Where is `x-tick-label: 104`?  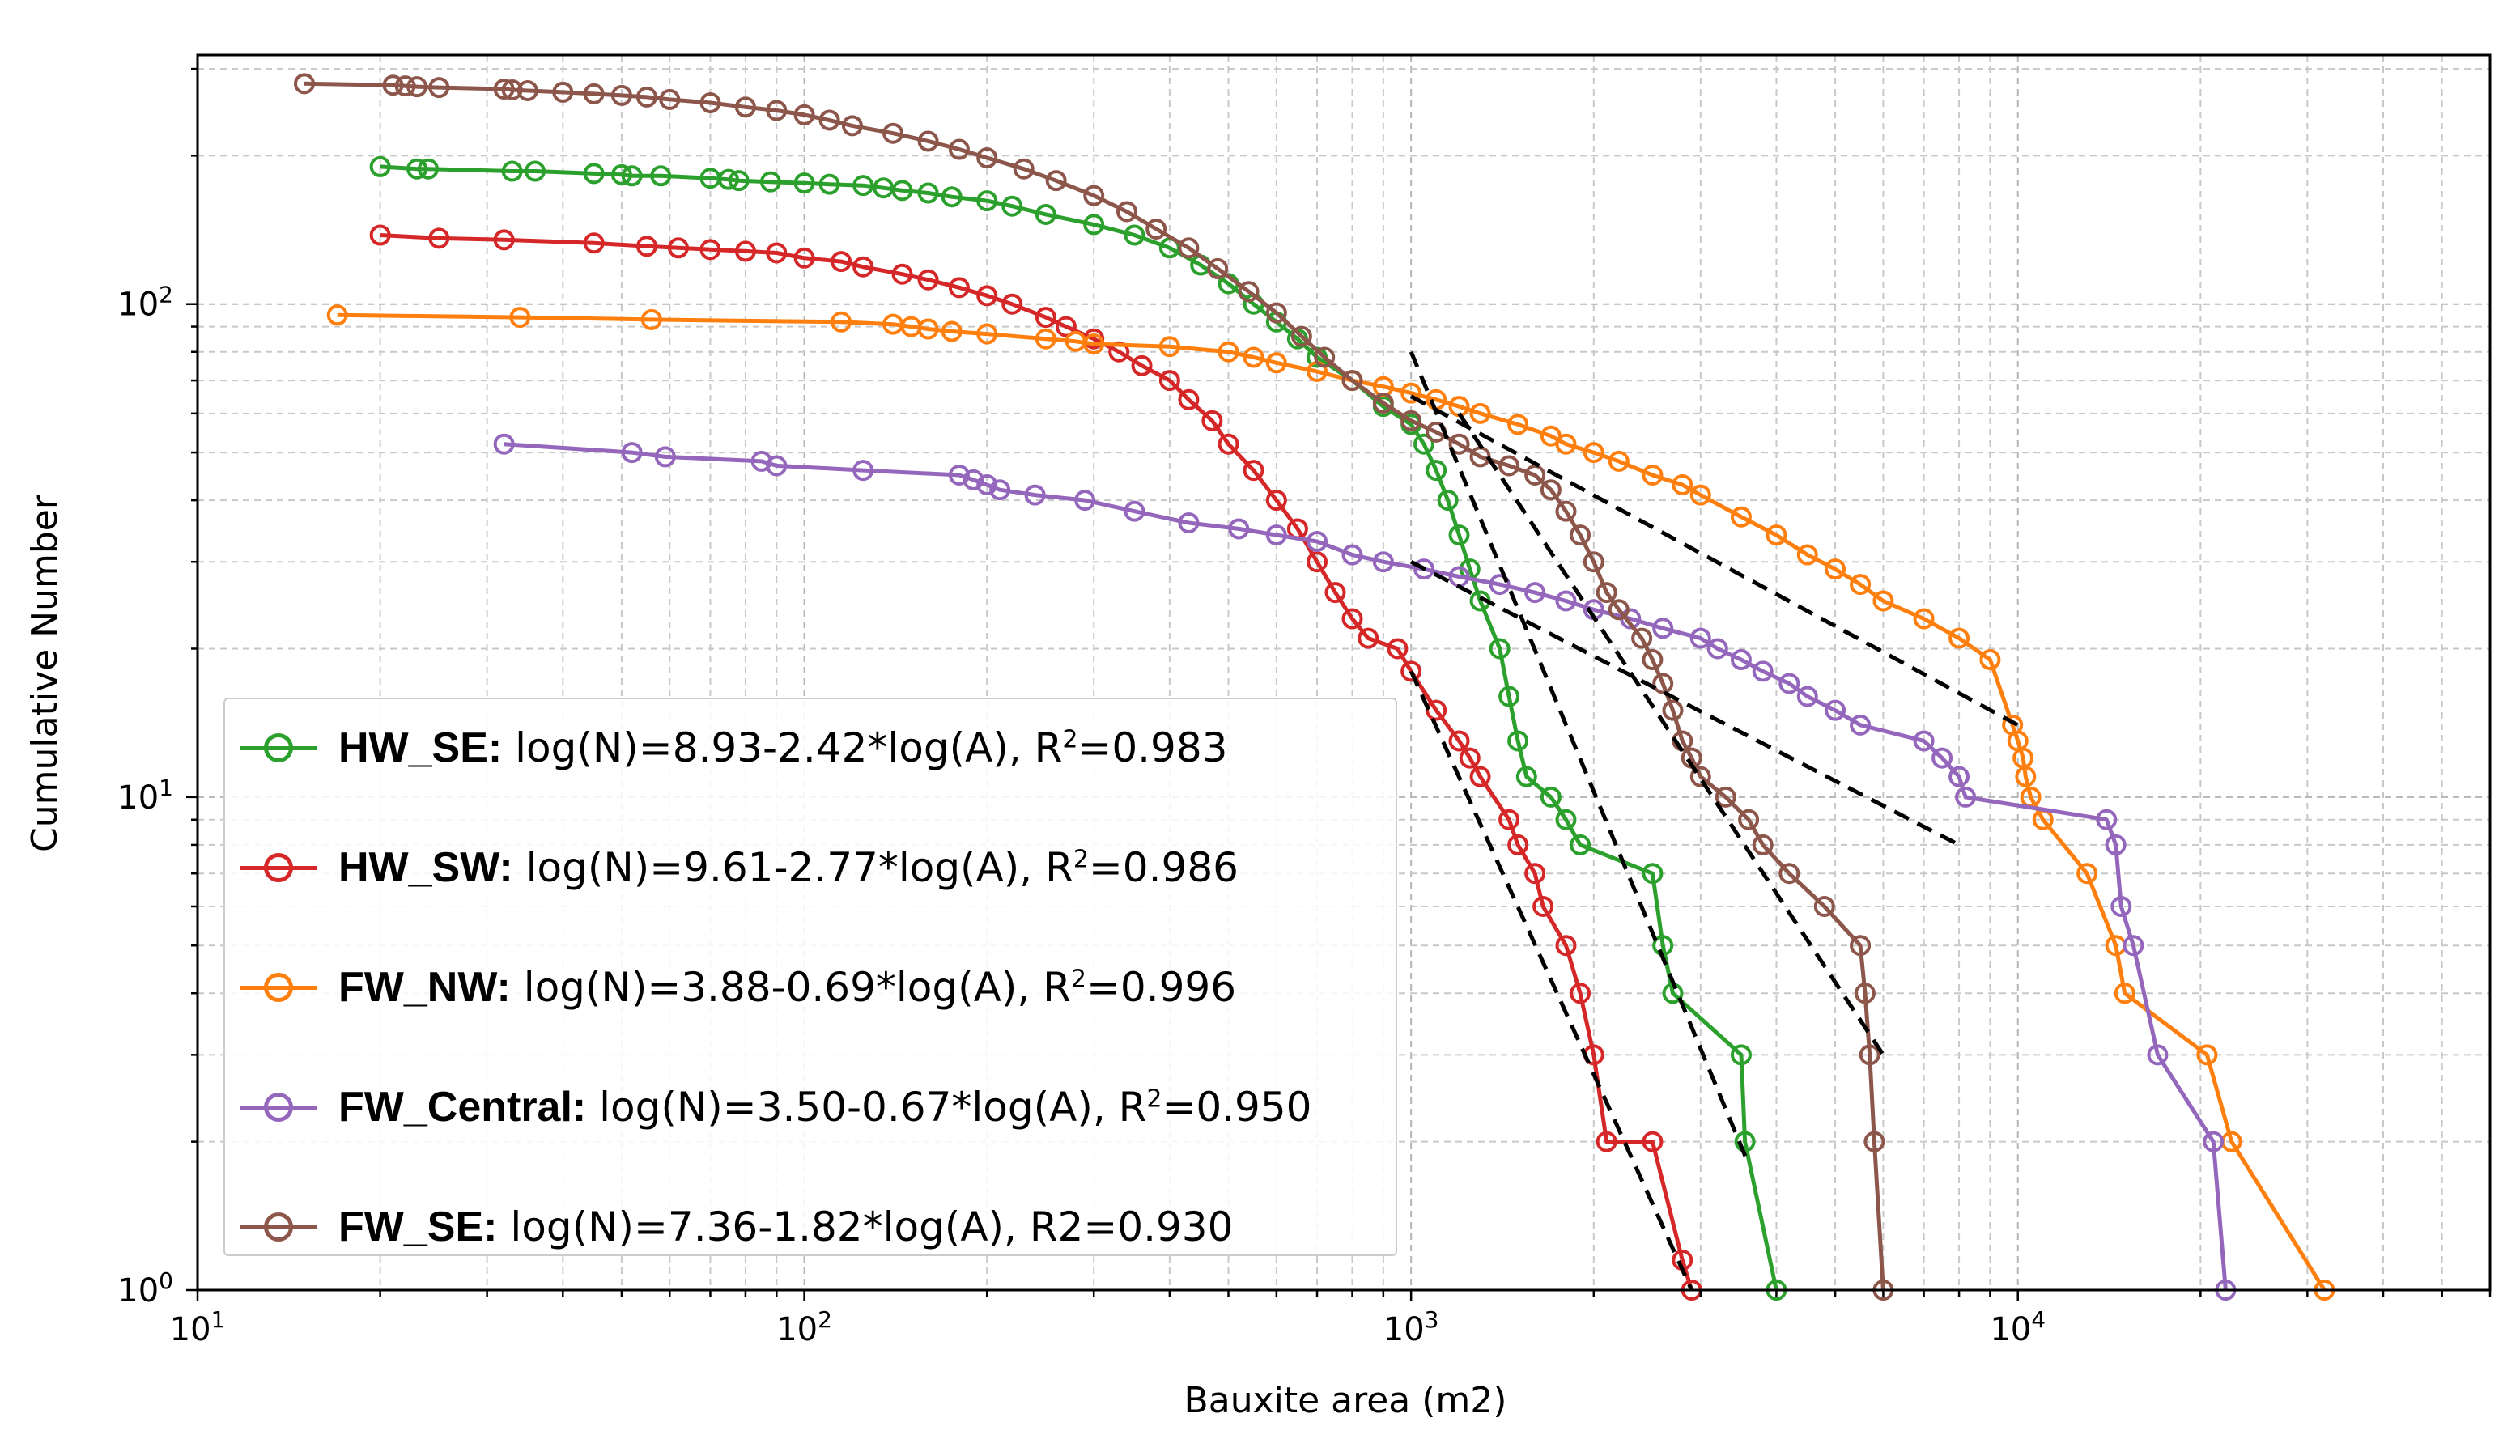
x-tick-label: 104 is located at coordinates (2018, 1327).